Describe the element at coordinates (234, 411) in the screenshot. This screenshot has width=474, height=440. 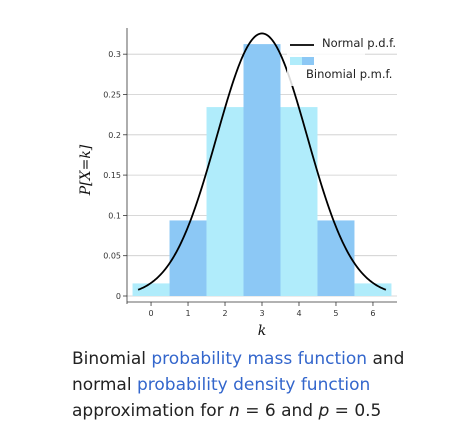
I see `caption-var-n: n` at that location.